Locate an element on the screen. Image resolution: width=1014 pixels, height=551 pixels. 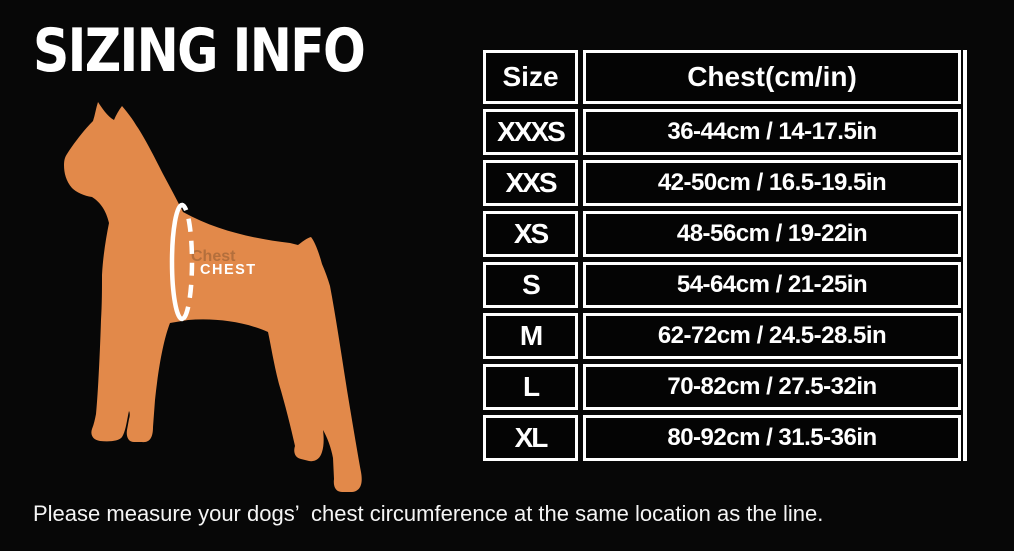
chest-measure-line-solid is located at coordinates (177, 262).